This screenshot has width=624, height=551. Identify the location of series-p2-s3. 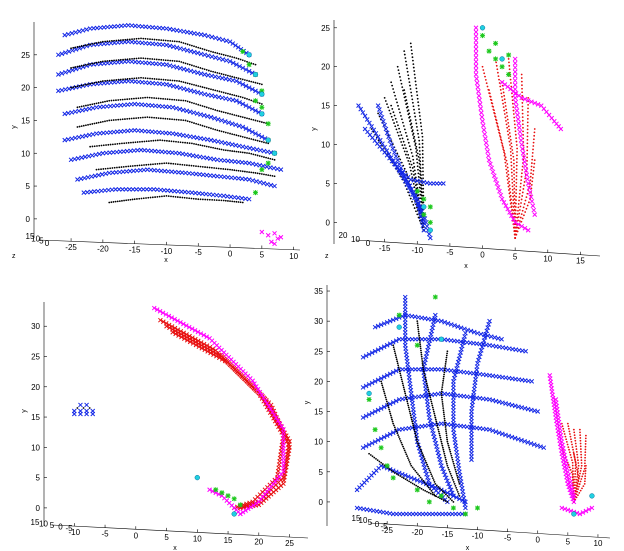
(215, 495).